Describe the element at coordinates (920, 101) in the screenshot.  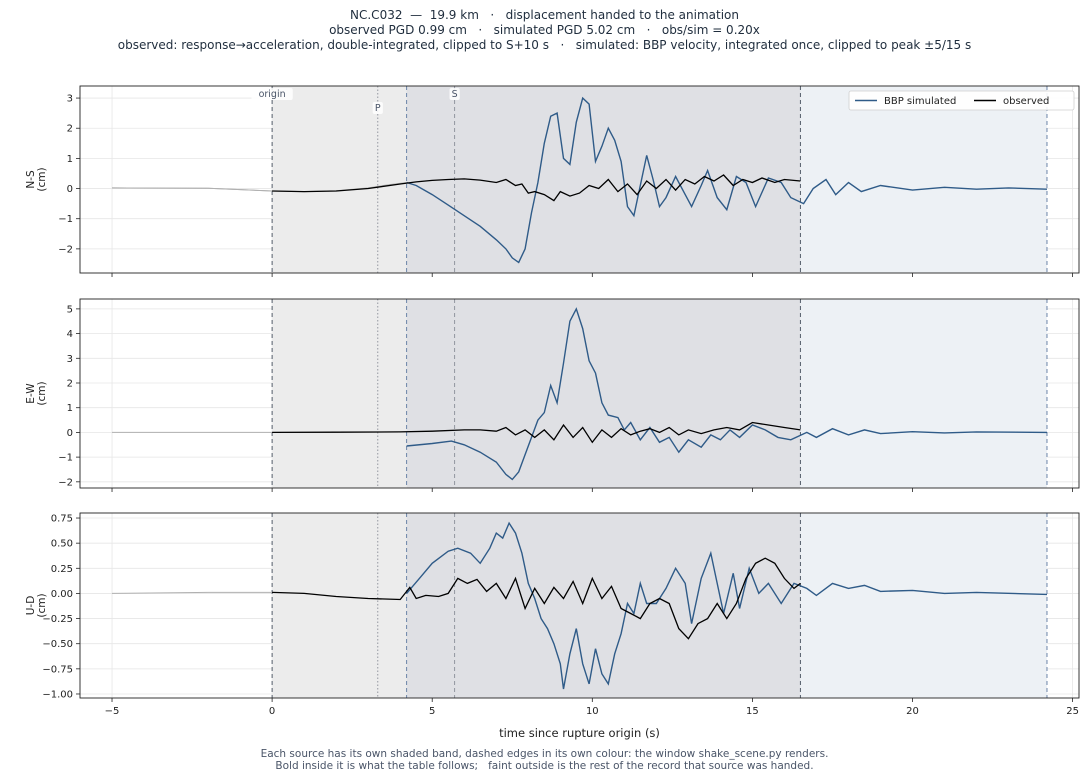
I see `legend-simulated-label: BBP simulated` at that location.